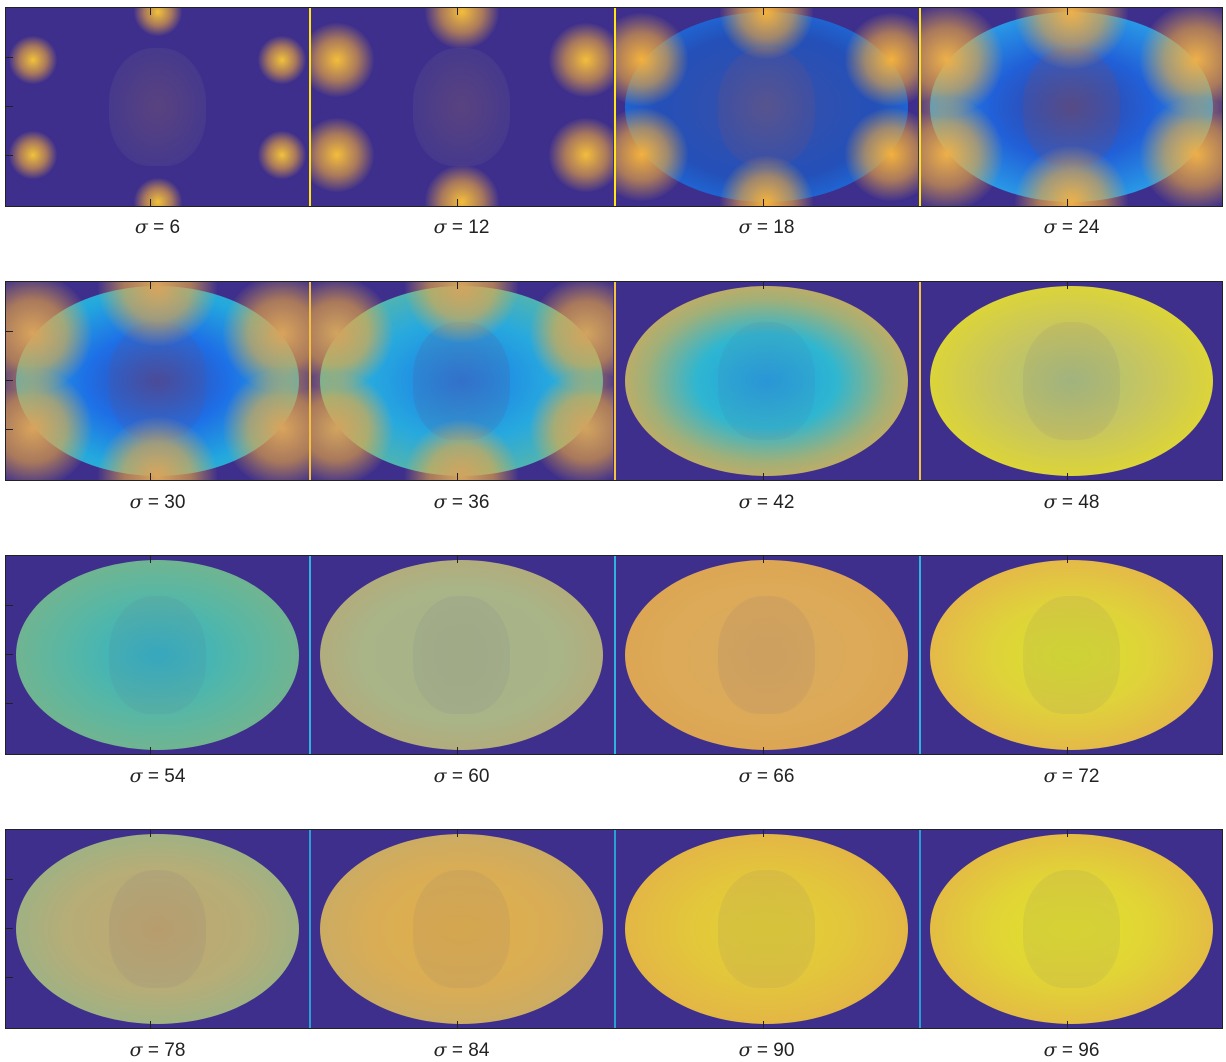 This screenshot has width=1226, height=1062. Describe the element at coordinates (461, 1050) in the screenshot. I see `panel-caption: σ = 84` at that location.